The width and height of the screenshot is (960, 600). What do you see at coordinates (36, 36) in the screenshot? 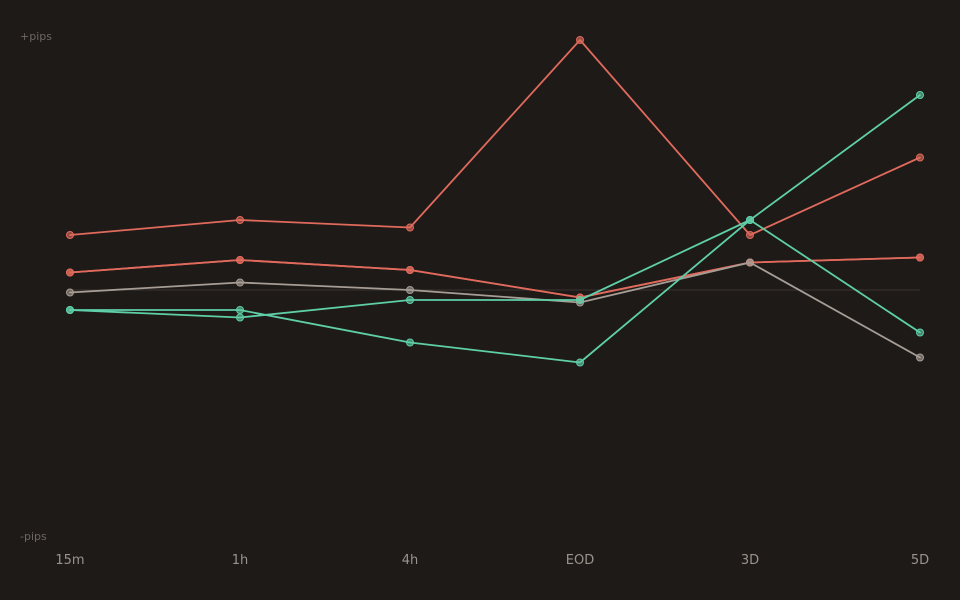
I see `y-axis-top-label: +pips` at bounding box center [36, 36].